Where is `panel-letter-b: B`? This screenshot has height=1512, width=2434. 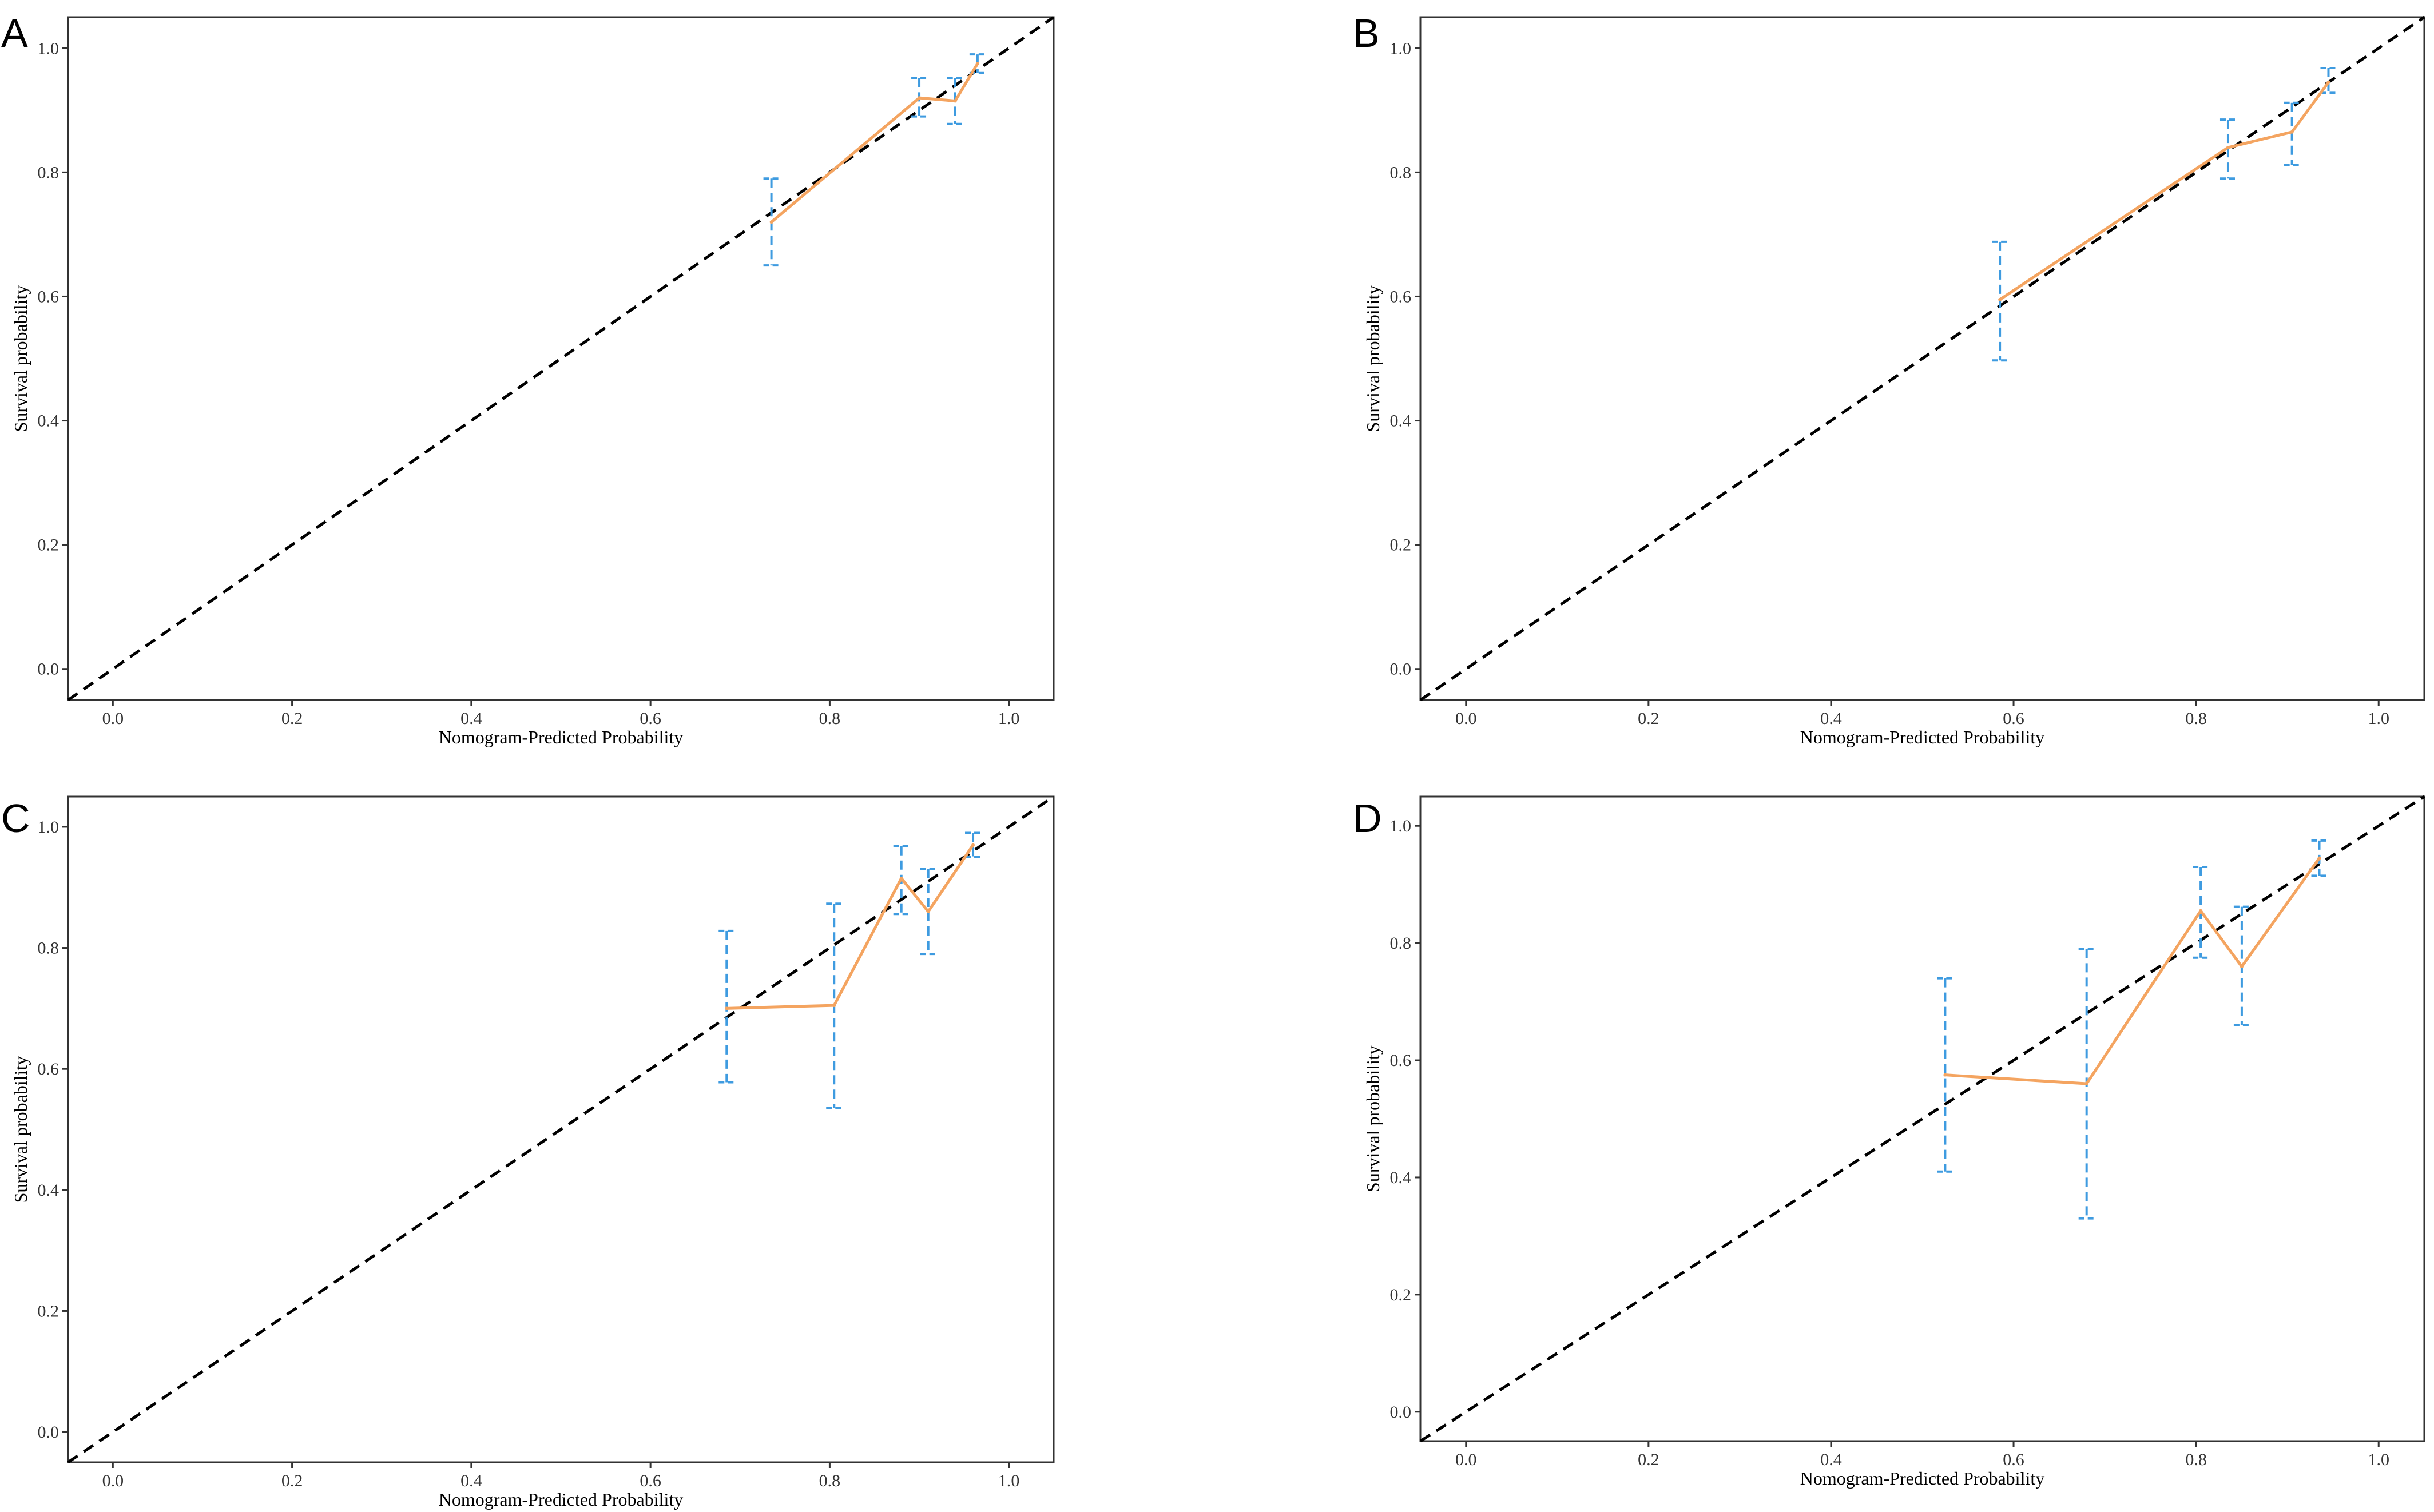
panel-letter-b: B is located at coordinates (1367, 33).